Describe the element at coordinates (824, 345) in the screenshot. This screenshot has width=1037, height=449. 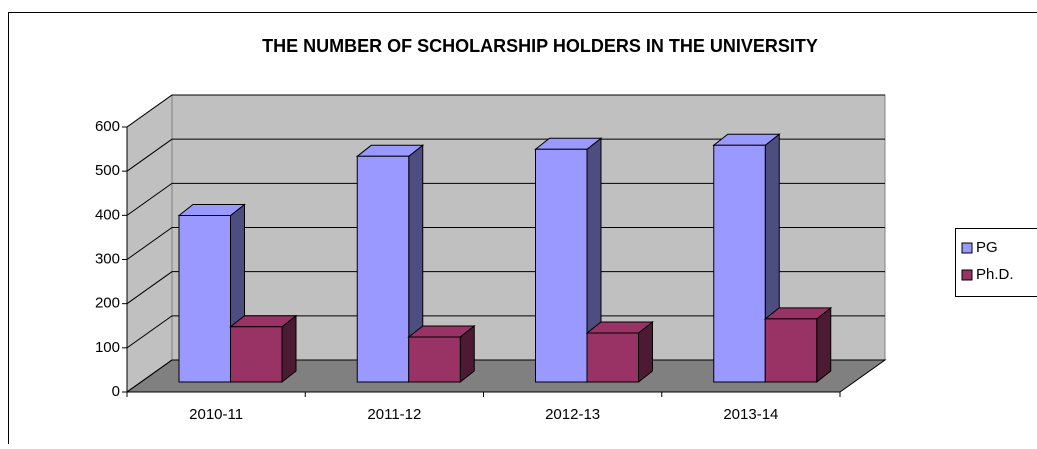
I see `bar-side` at that location.